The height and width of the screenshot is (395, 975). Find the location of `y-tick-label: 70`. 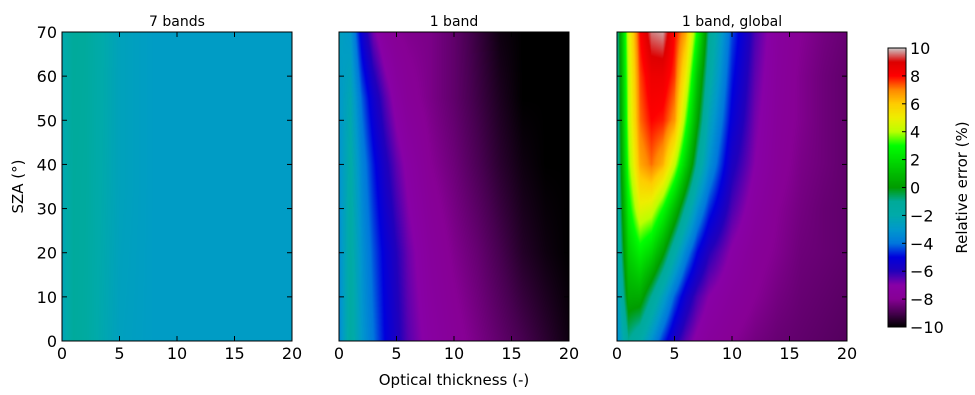

y-tick-label: 70 is located at coordinates (47, 32).